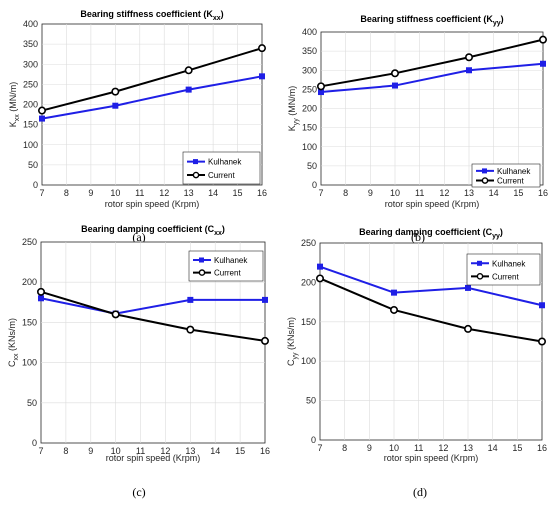 The image size is (550, 506). I want to click on chart-title-subscript: yy, so click(497, 23).